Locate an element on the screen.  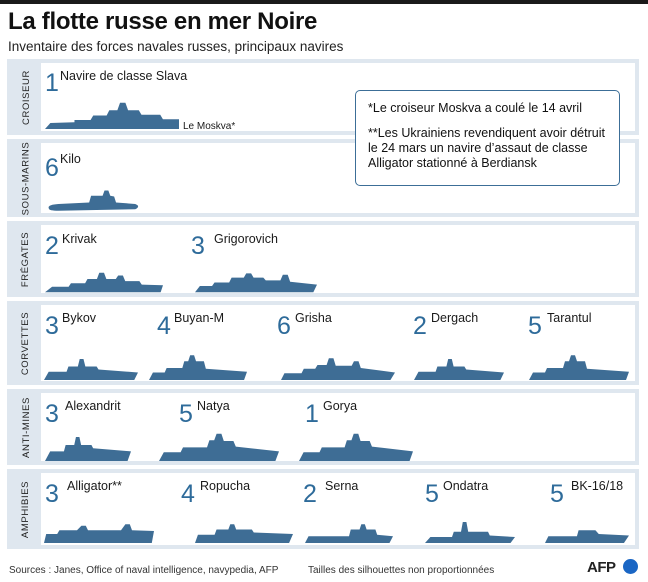
category-label: Frégates is located at coordinates (26, 259).